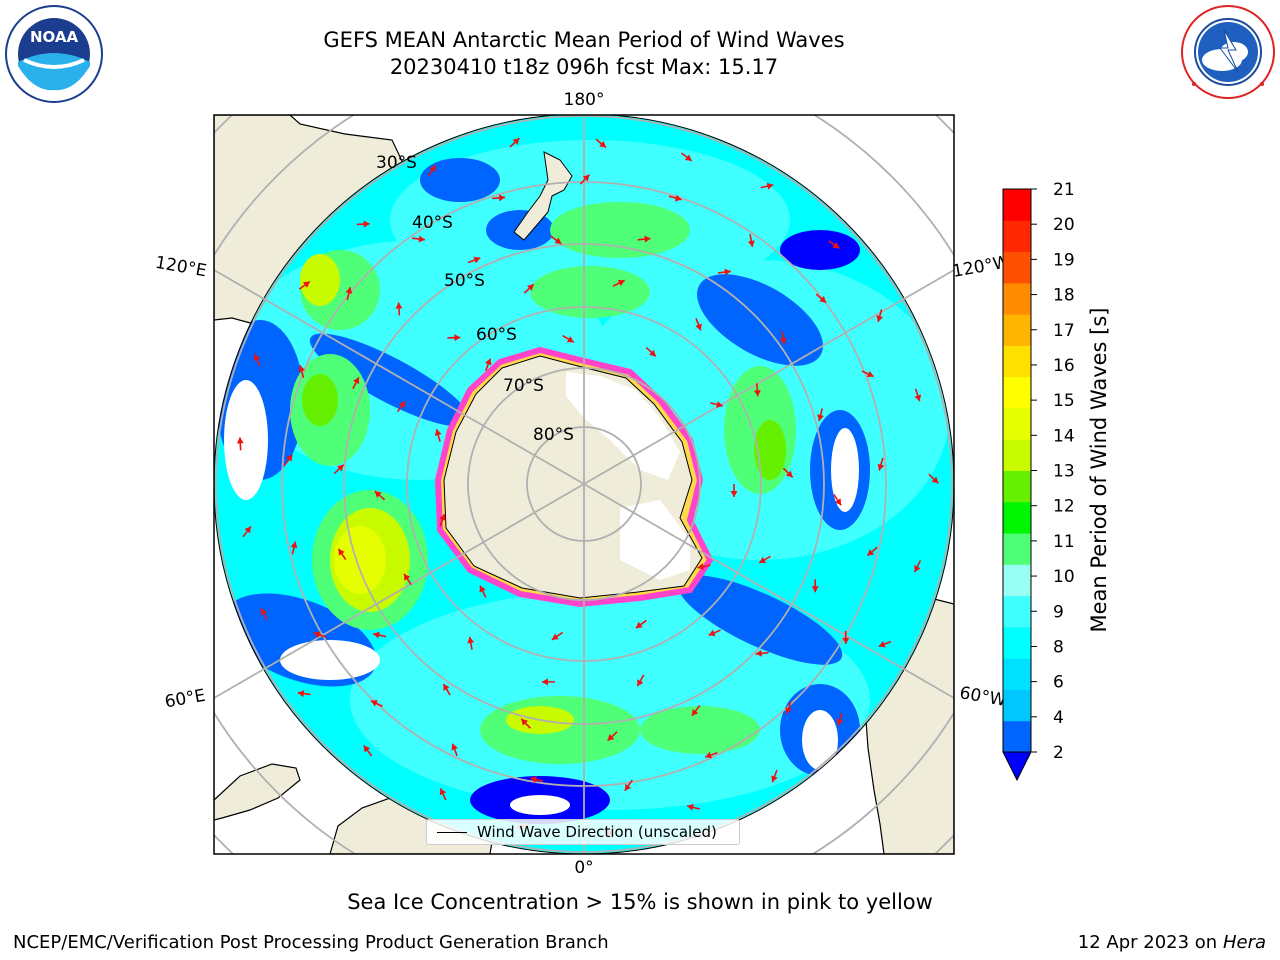 The height and width of the screenshot is (960, 1280). I want to click on colorbar-tick-label: 17, so click(1064, 331).